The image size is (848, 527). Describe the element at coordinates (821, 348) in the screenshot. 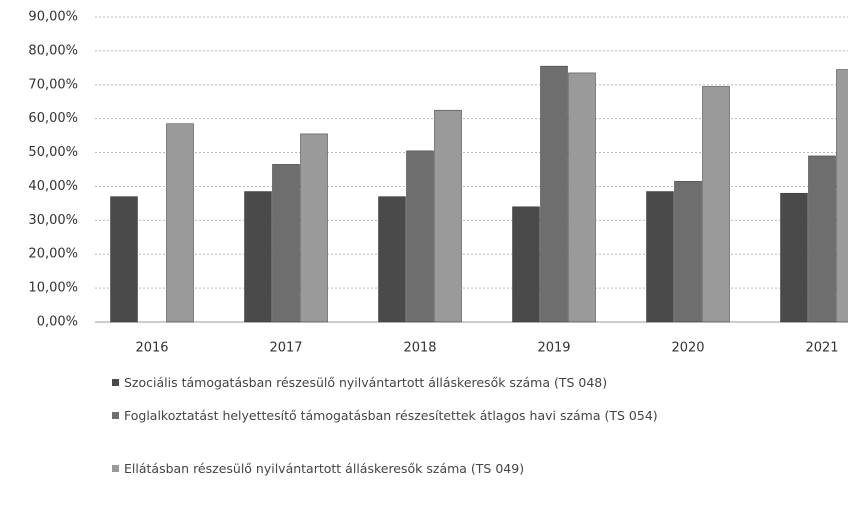

I see `x-tick-label: 2021` at that location.